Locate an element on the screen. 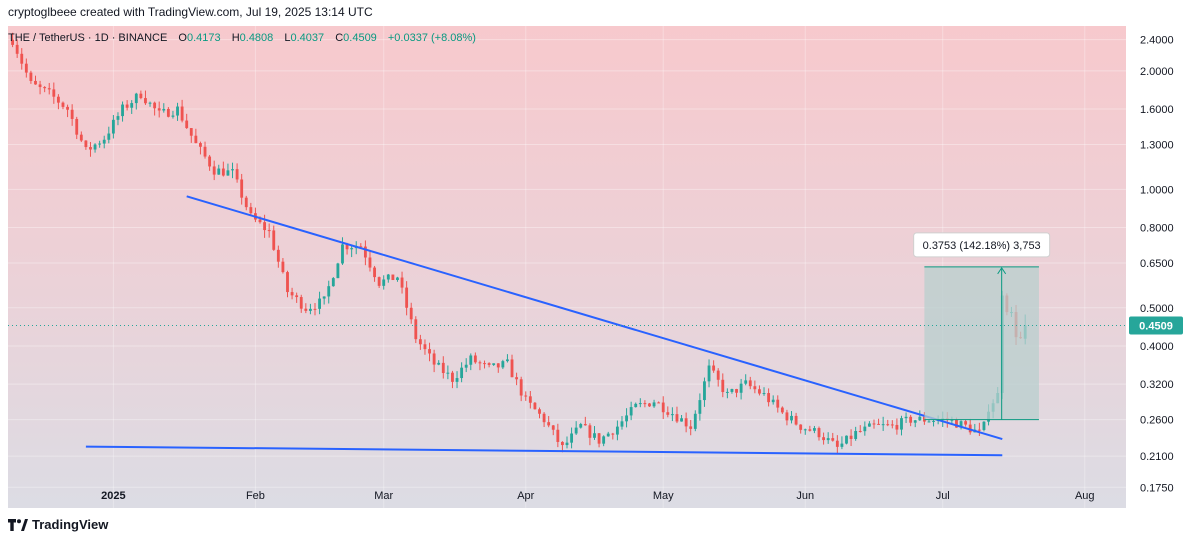 Image resolution: width=1200 pixels, height=543 pixels. x-tick-label: Aug is located at coordinates (1085, 496).